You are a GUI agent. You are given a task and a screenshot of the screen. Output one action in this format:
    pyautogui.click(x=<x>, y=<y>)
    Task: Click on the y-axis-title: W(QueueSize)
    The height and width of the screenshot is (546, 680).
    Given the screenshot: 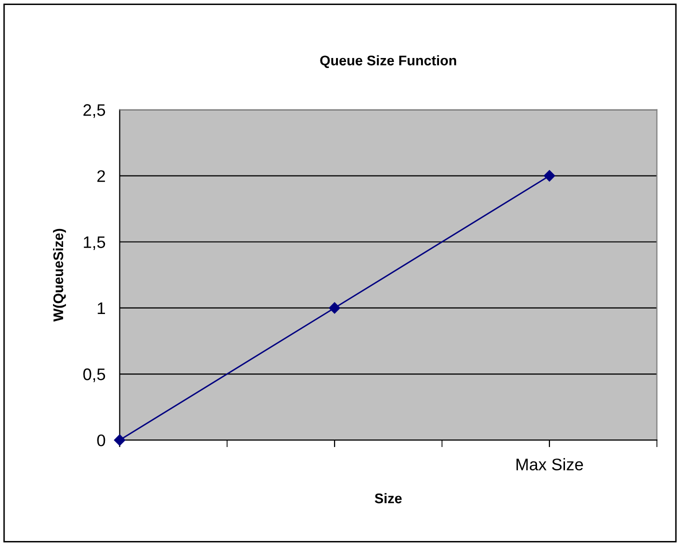 What is the action you would take?
    pyautogui.click(x=59, y=275)
    